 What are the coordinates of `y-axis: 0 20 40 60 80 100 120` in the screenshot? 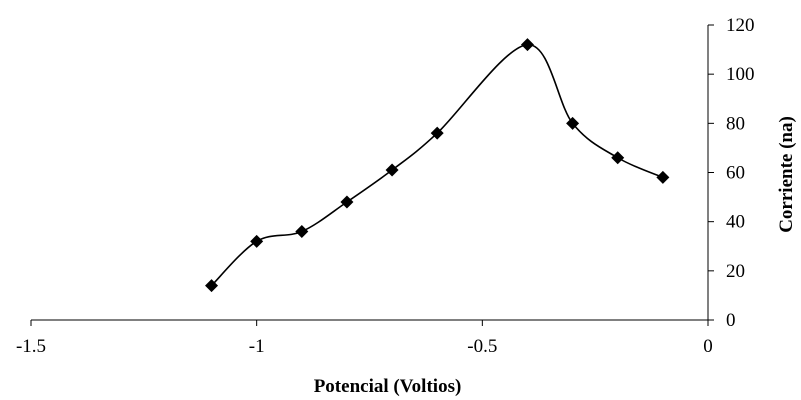 It's located at (731, 173).